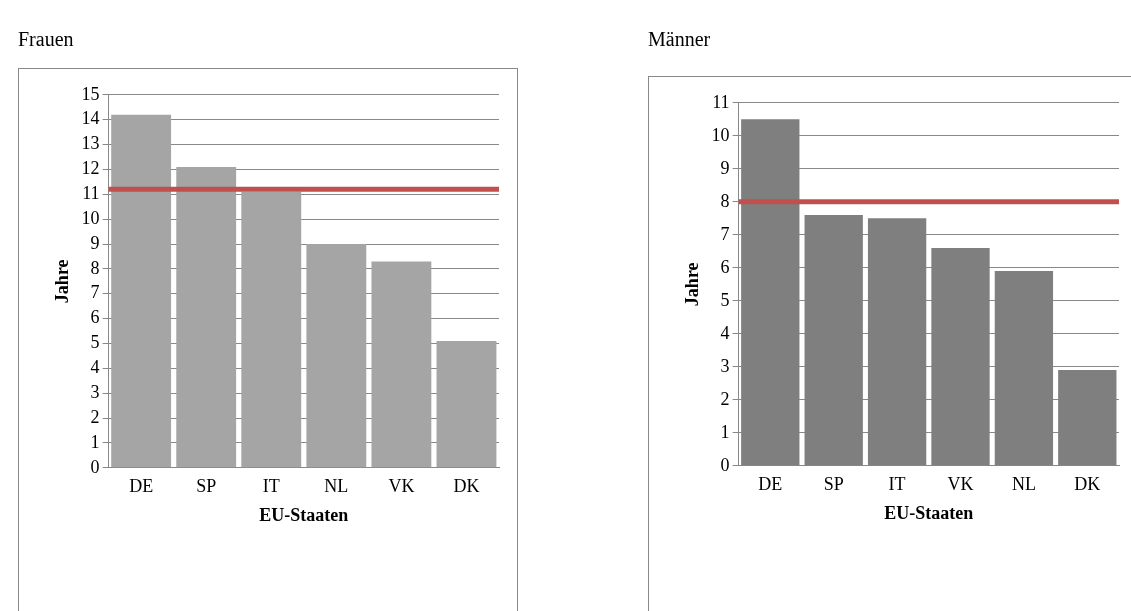  What do you see at coordinates (90, 143) in the screenshot?
I see `y-tick-label: 13` at bounding box center [90, 143].